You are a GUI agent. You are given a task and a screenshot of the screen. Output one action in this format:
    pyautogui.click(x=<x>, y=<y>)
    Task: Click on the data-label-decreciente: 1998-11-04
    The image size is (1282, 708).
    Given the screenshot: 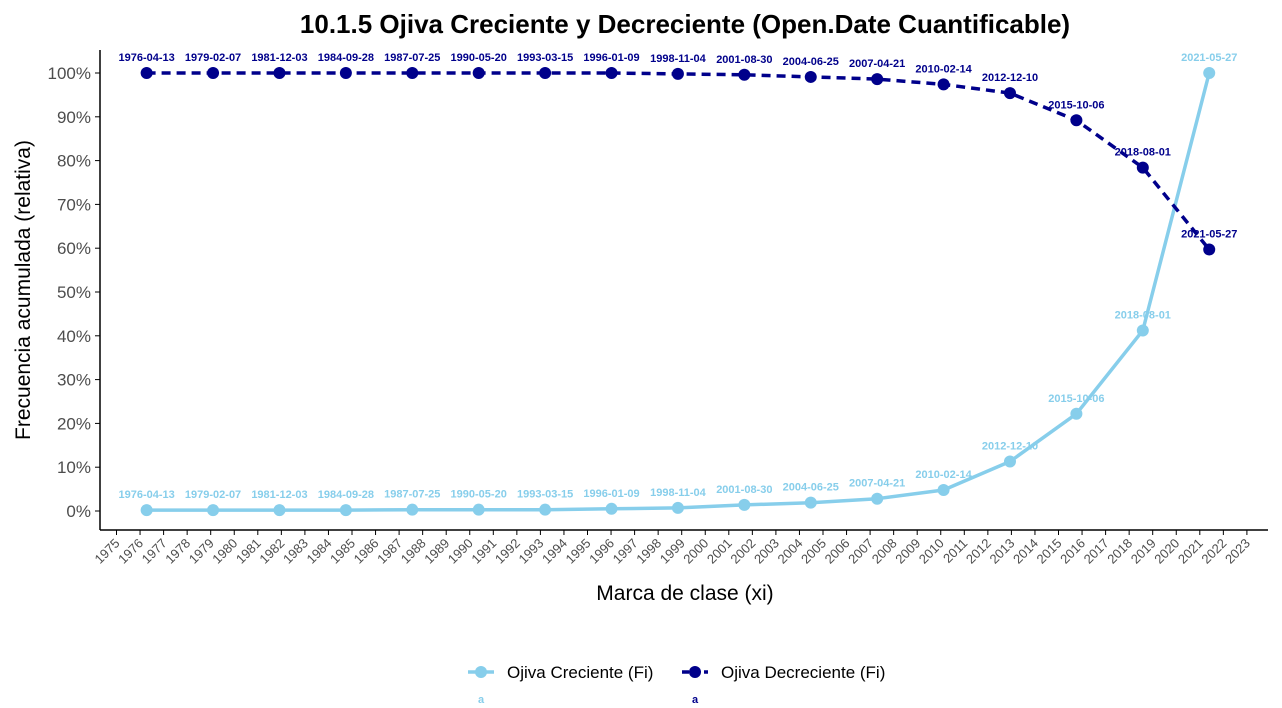 What is the action you would take?
    pyautogui.click(x=678, y=59)
    